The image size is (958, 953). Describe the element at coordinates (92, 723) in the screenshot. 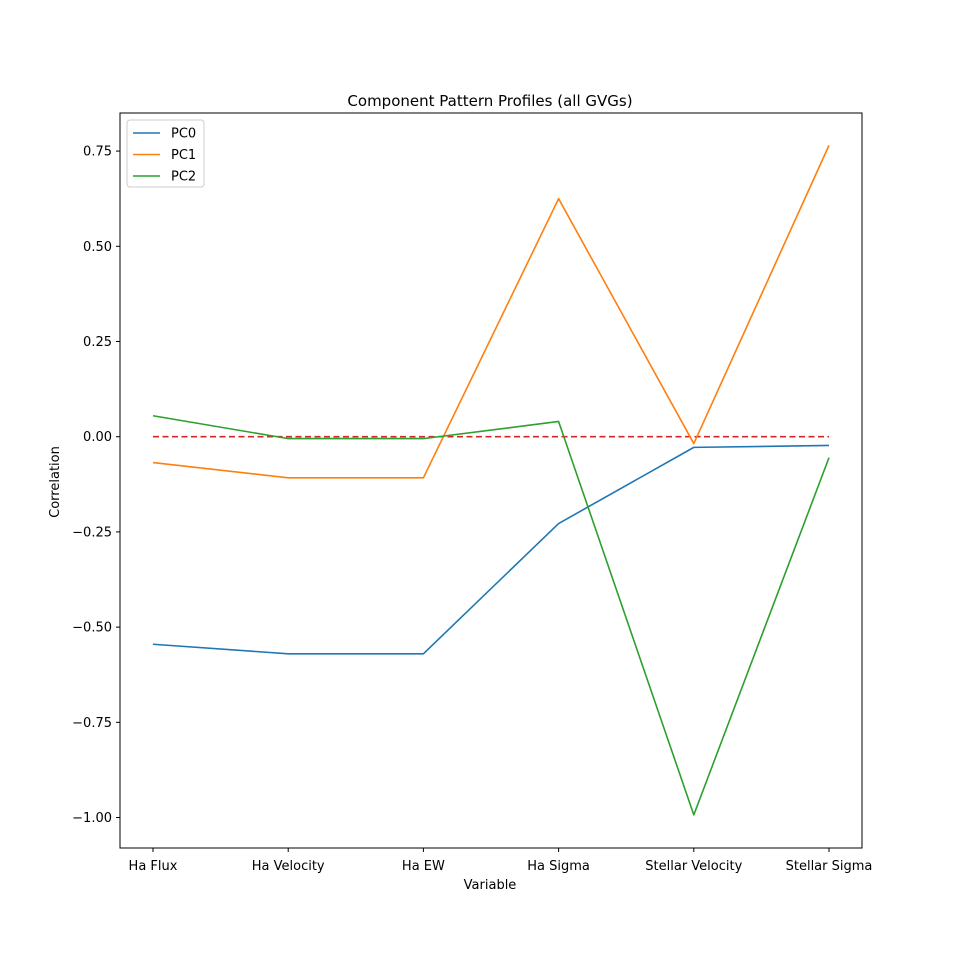

I see `y-tick-label: −0.75` at that location.